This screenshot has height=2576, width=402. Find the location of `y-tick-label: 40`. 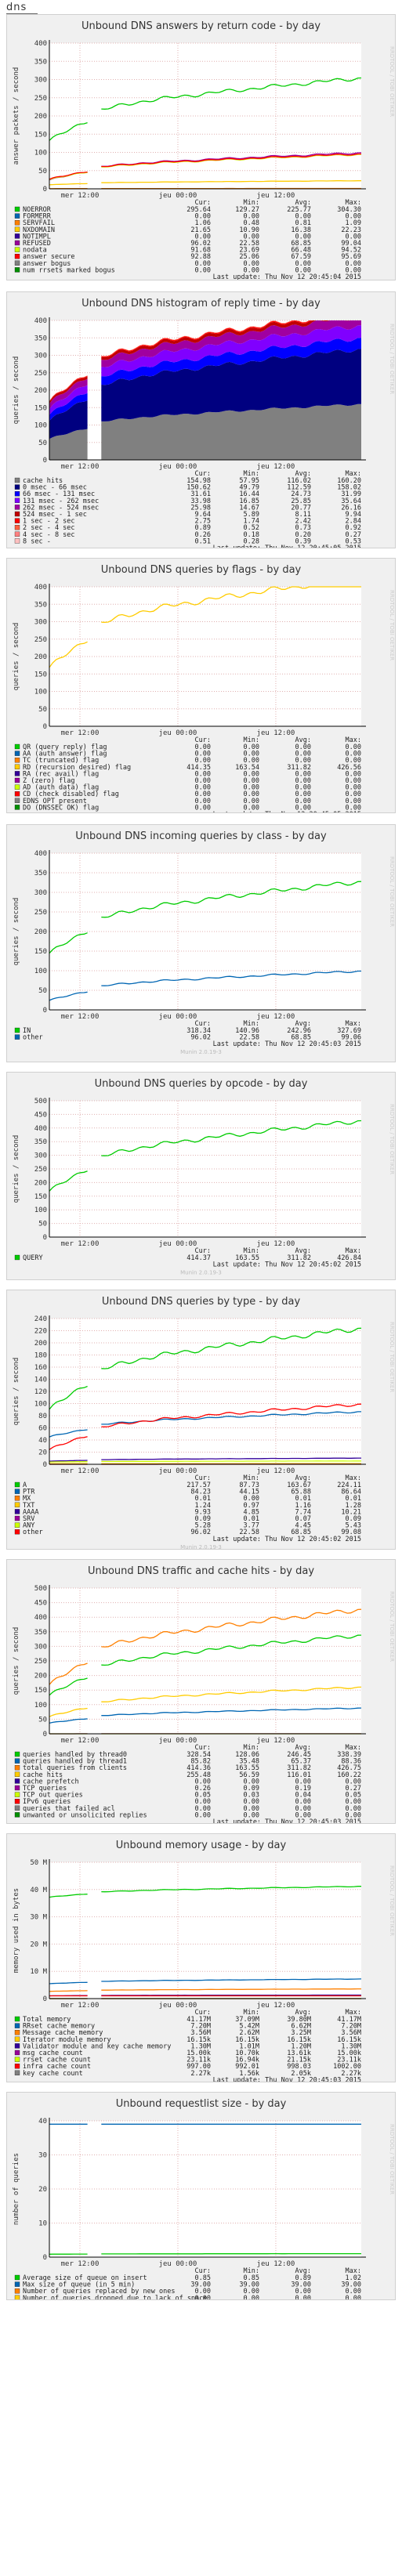

y-tick-label: 40 is located at coordinates (42, 2122).